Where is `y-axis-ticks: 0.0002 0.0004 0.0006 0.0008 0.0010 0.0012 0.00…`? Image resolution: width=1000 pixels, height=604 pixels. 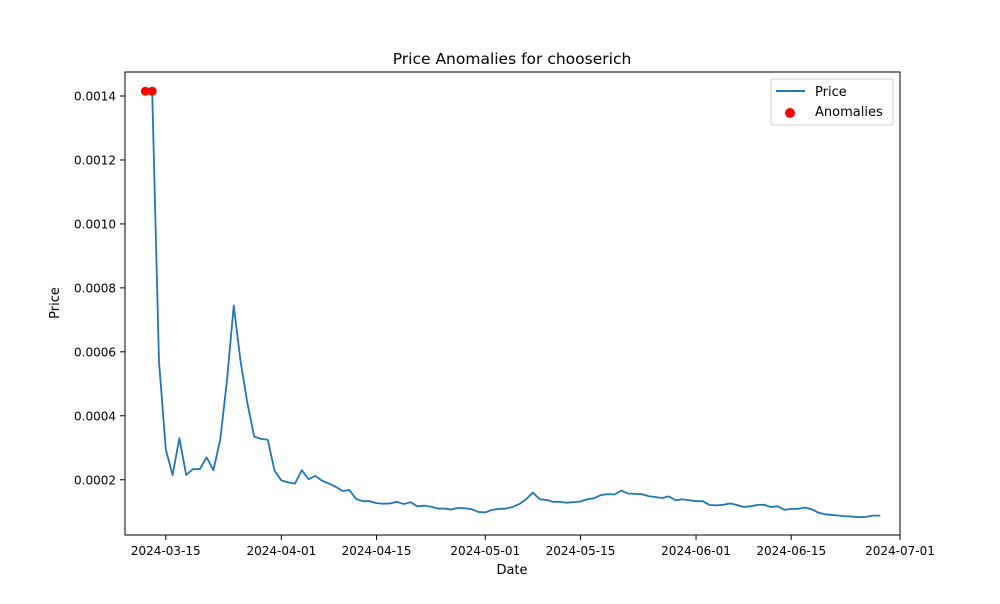
y-axis-ticks: 0.0002 0.0004 0.0006 0.0008 0.0010 0.0012 0.00… is located at coordinates (99, 288).